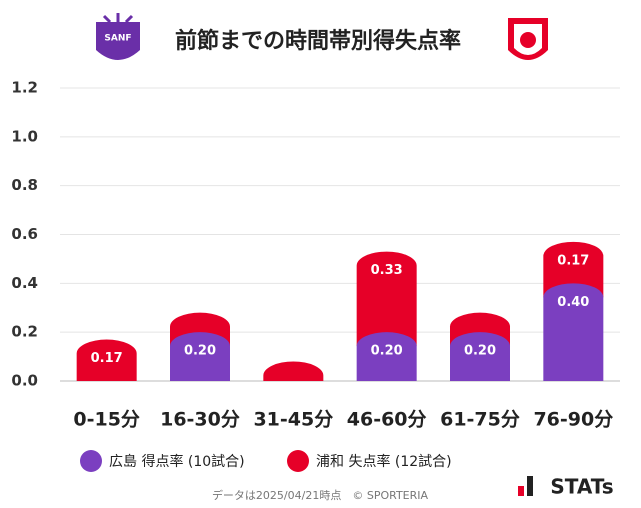  I want to click on x-tick-label: 46-60分, so click(387, 420).